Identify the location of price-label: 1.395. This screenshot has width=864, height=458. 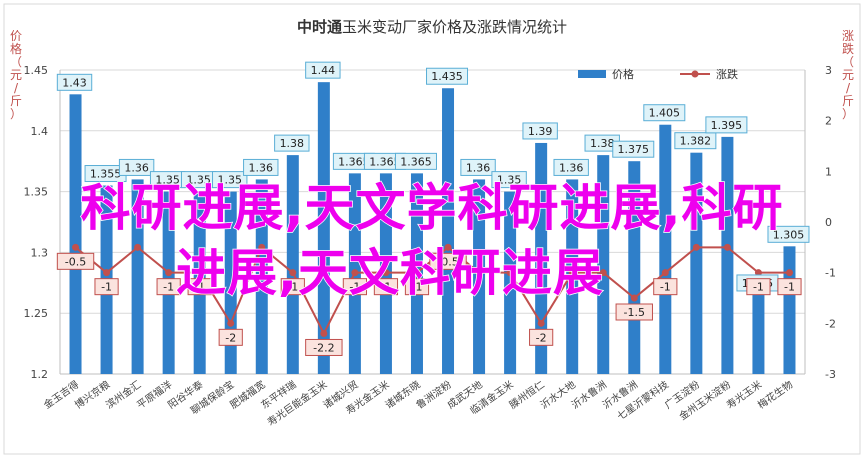
(727, 125).